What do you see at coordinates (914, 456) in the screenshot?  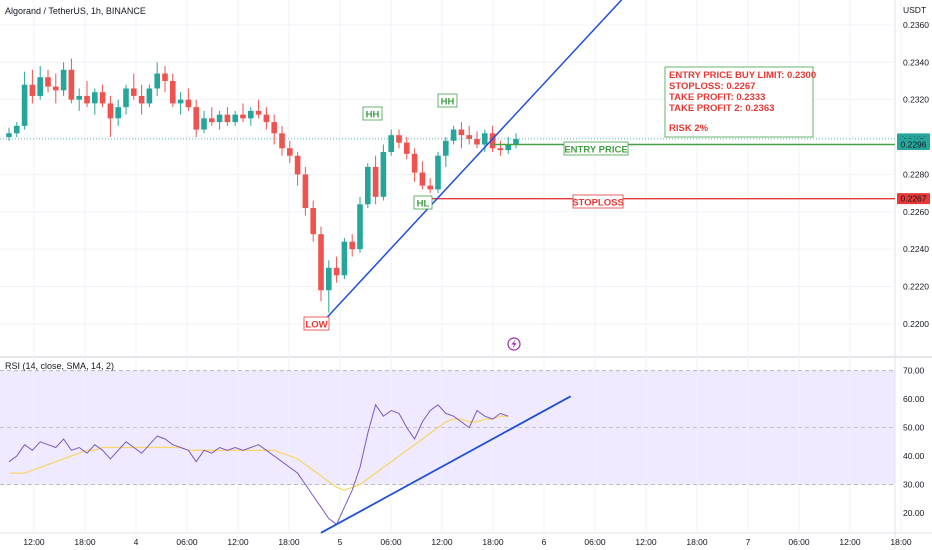 I see `rsi-tick-label: 40.00` at bounding box center [914, 456].